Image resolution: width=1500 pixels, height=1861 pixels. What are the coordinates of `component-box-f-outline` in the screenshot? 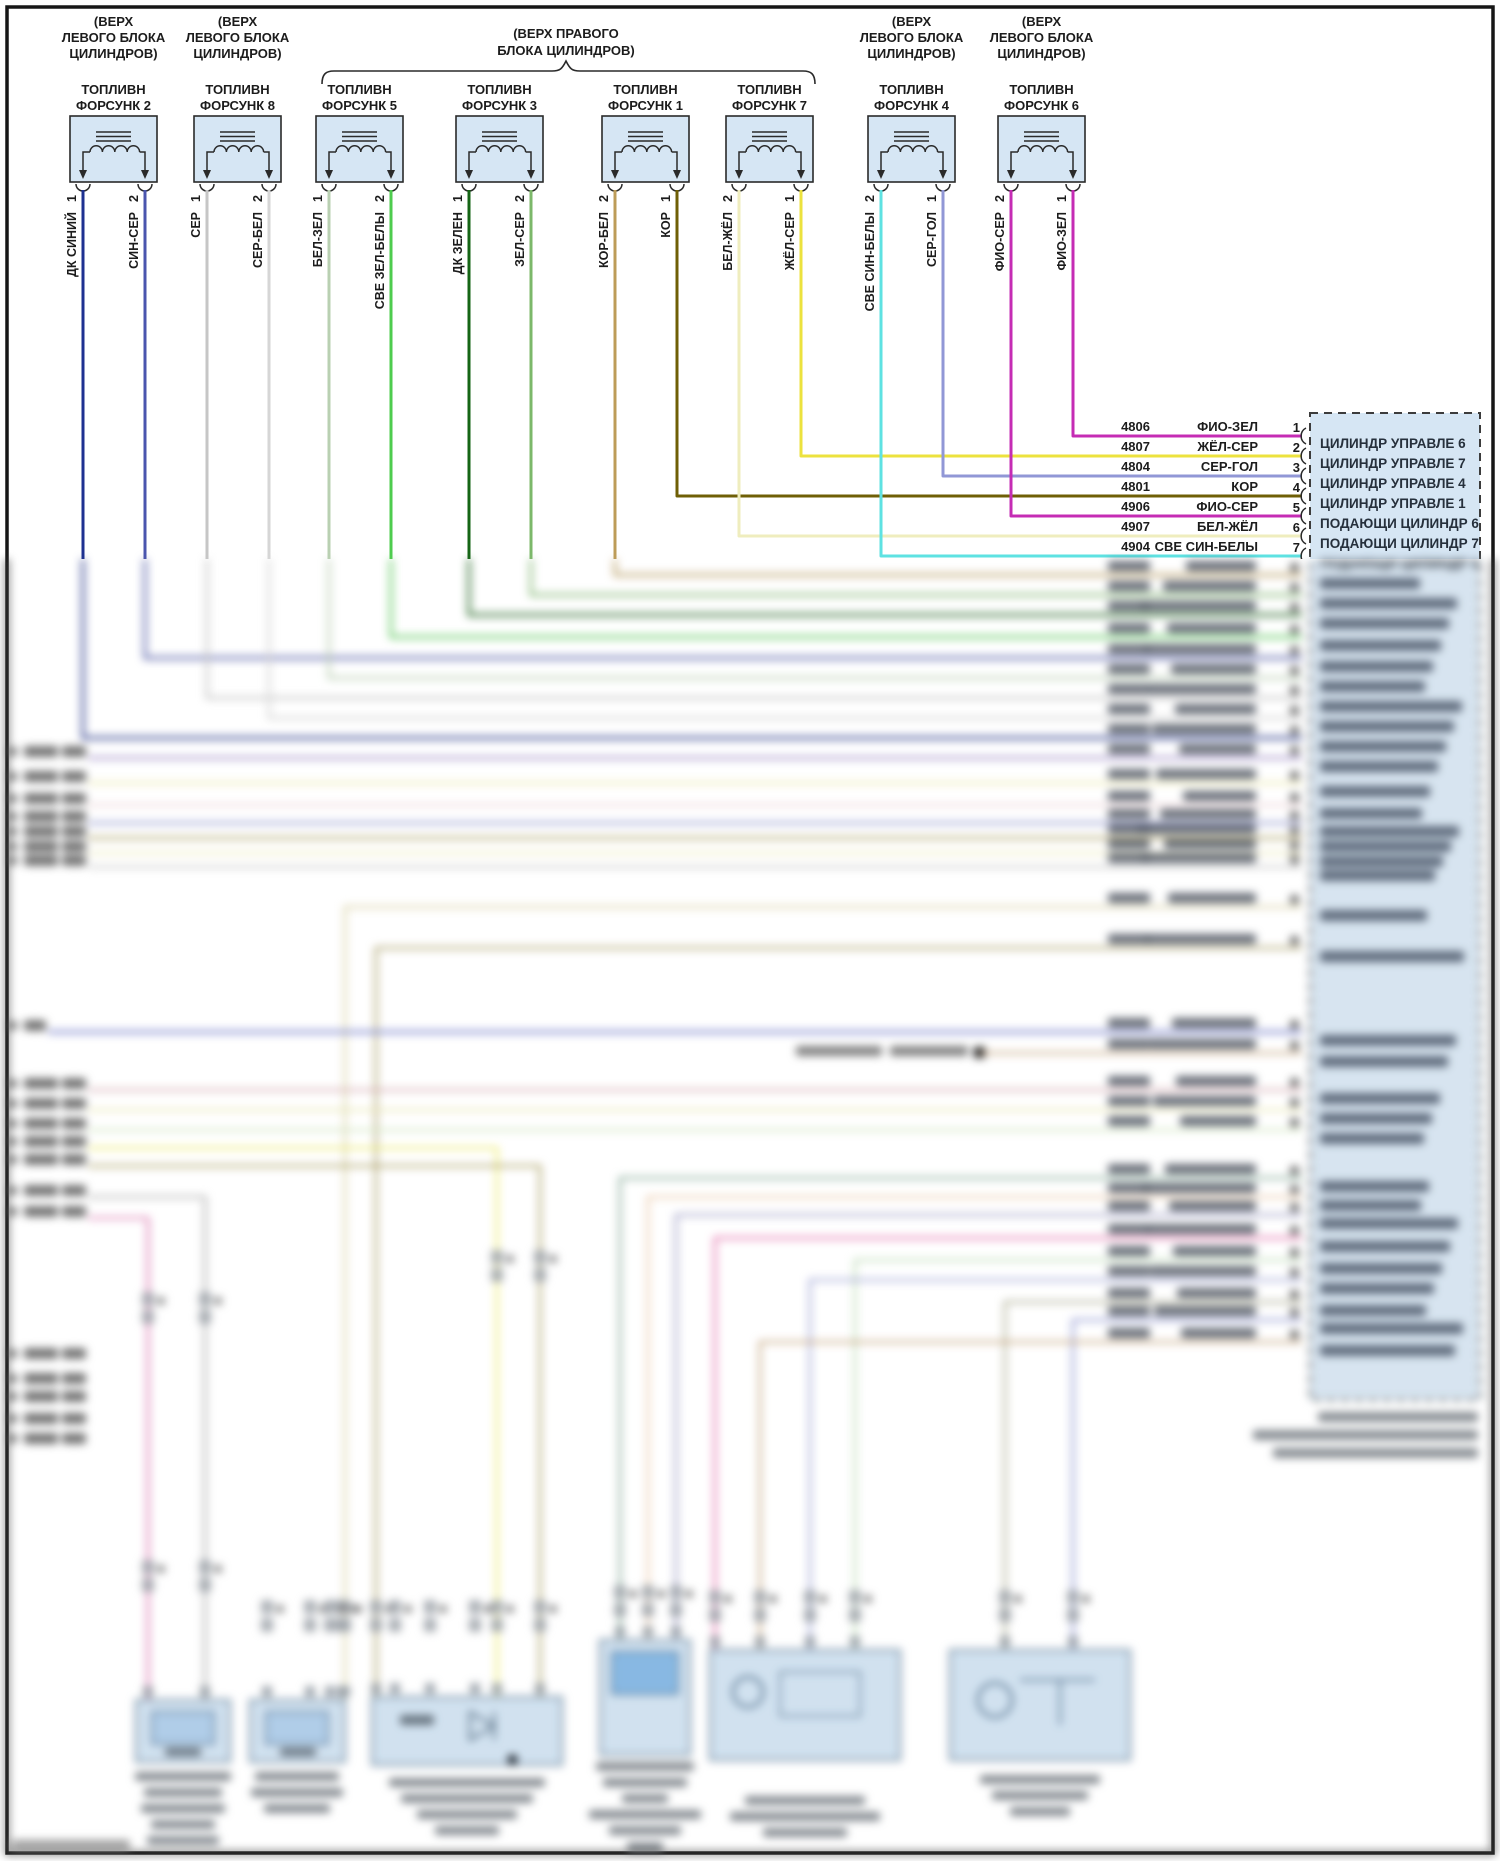 It's located at (1040, 1705).